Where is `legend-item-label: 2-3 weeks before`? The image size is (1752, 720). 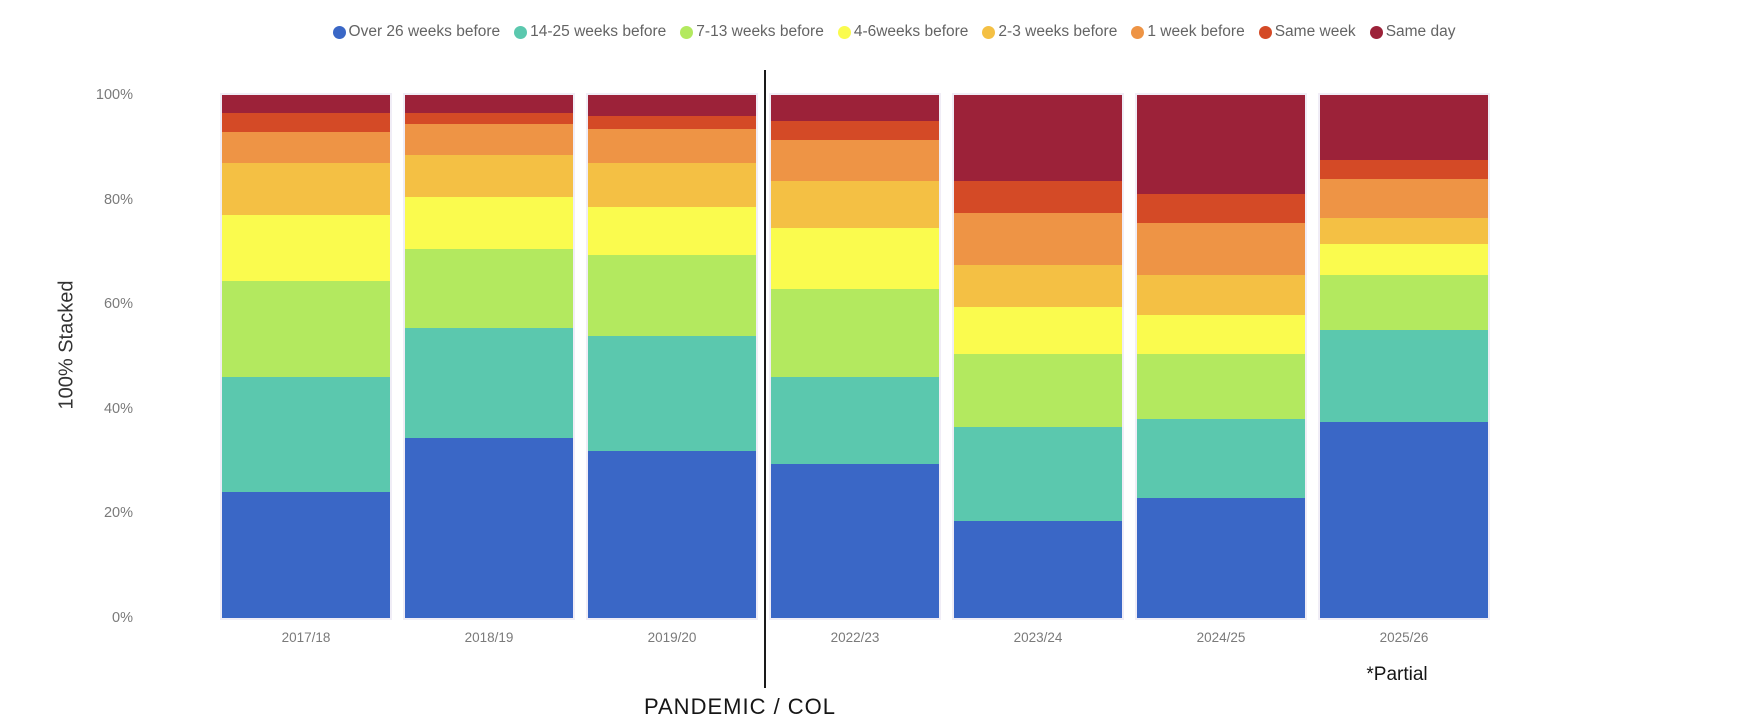 legend-item-label: 2-3 weeks before is located at coordinates (1058, 31).